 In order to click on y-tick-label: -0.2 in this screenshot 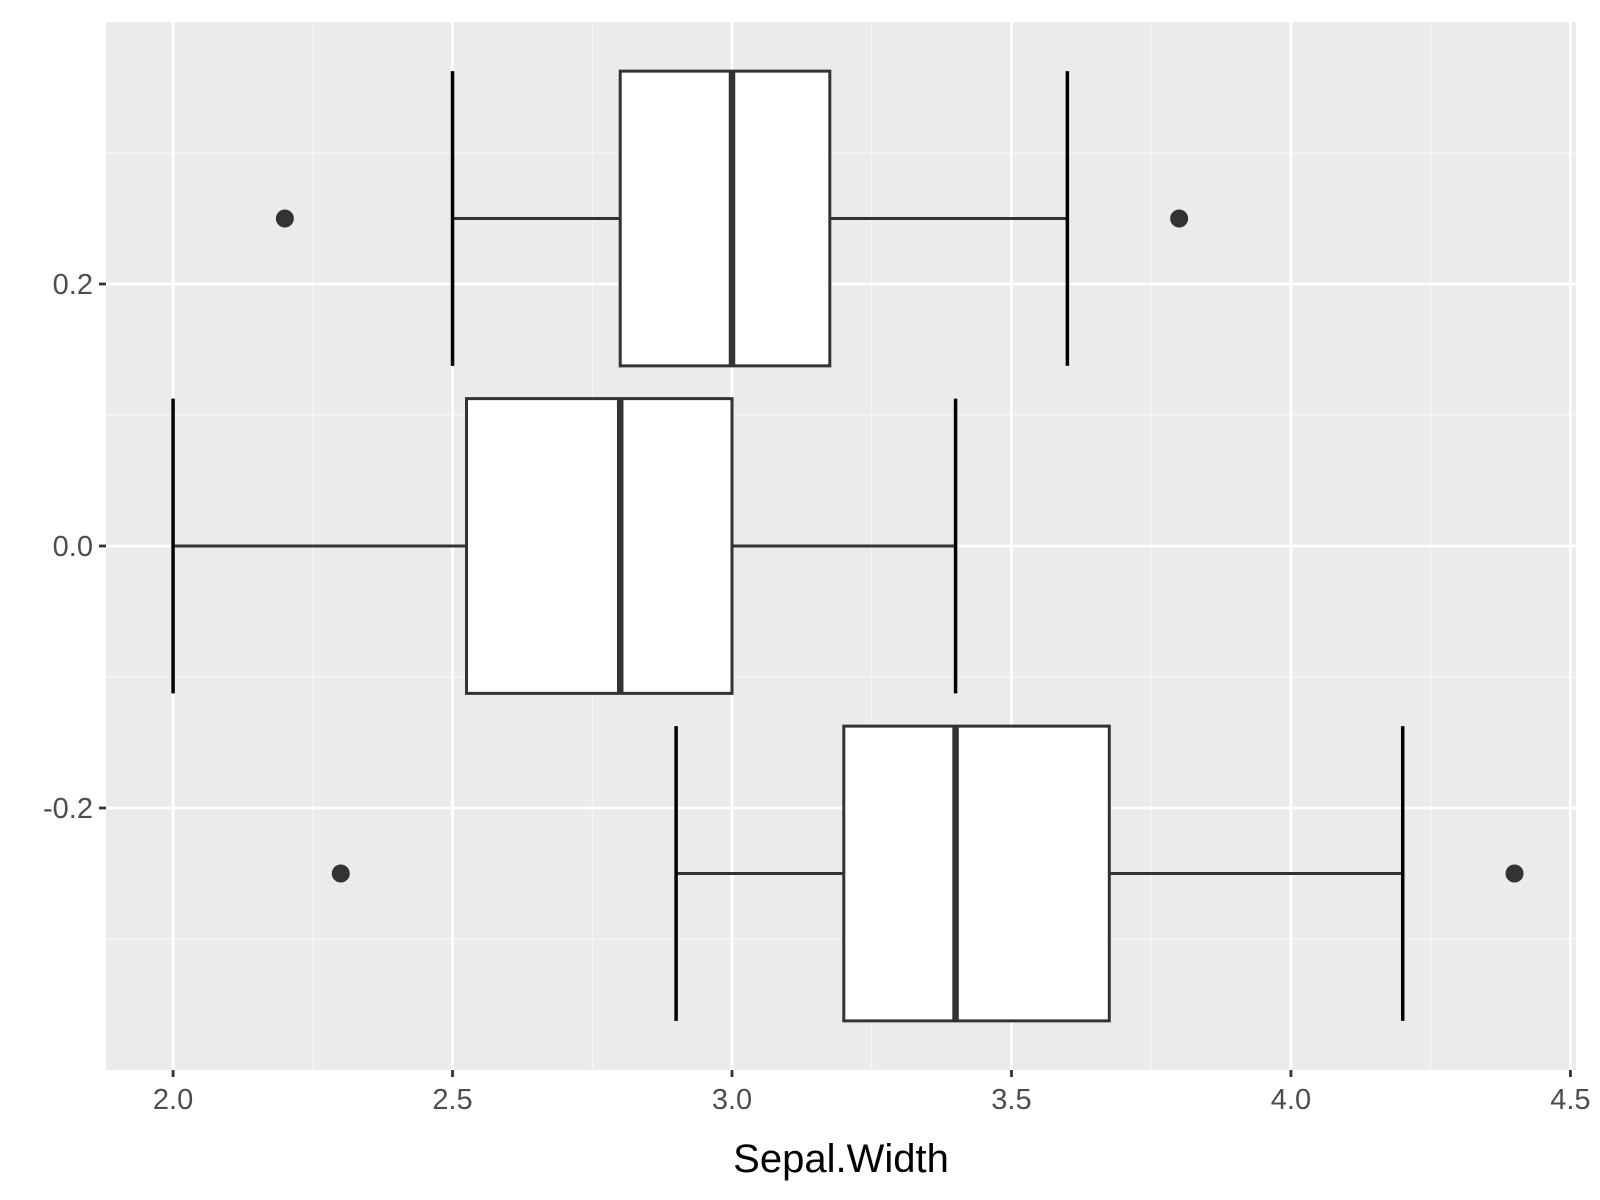, I will do `click(68, 809)`.